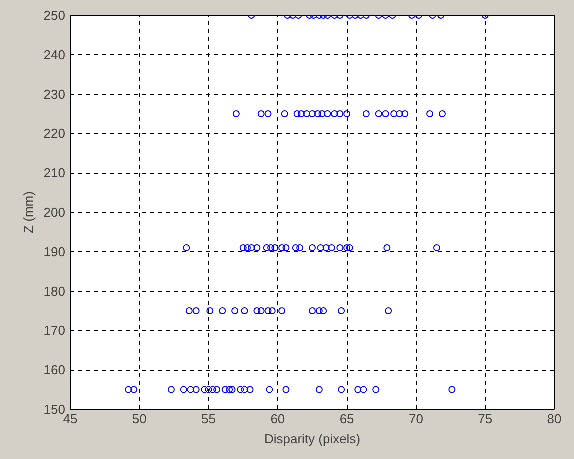 This screenshot has width=574, height=459. I want to click on x-tick-label: 65, so click(347, 419).